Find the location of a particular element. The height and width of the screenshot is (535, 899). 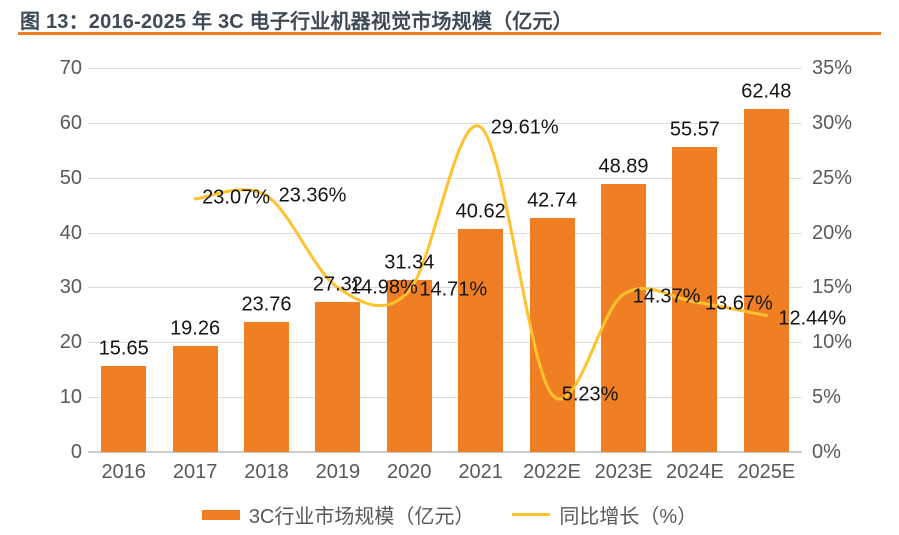

x-axis-label-2020: 2020 is located at coordinates (409, 472).